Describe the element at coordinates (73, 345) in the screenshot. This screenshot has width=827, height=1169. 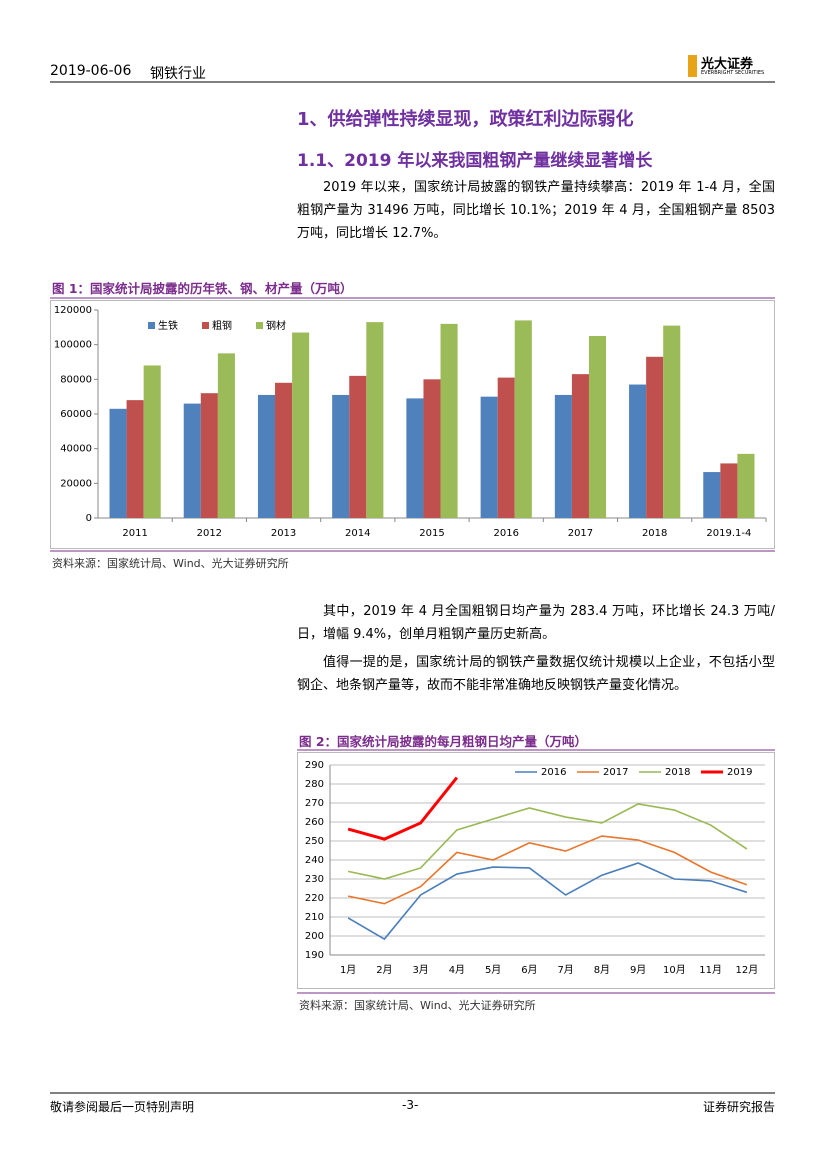
I see `y-tick-label: 100000` at that location.